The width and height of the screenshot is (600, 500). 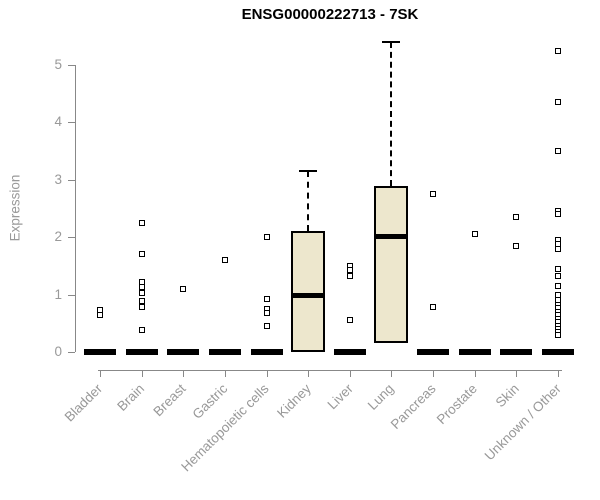 What do you see at coordinates (391, 42) in the screenshot?
I see `whisker-cap-lung` at bounding box center [391, 42].